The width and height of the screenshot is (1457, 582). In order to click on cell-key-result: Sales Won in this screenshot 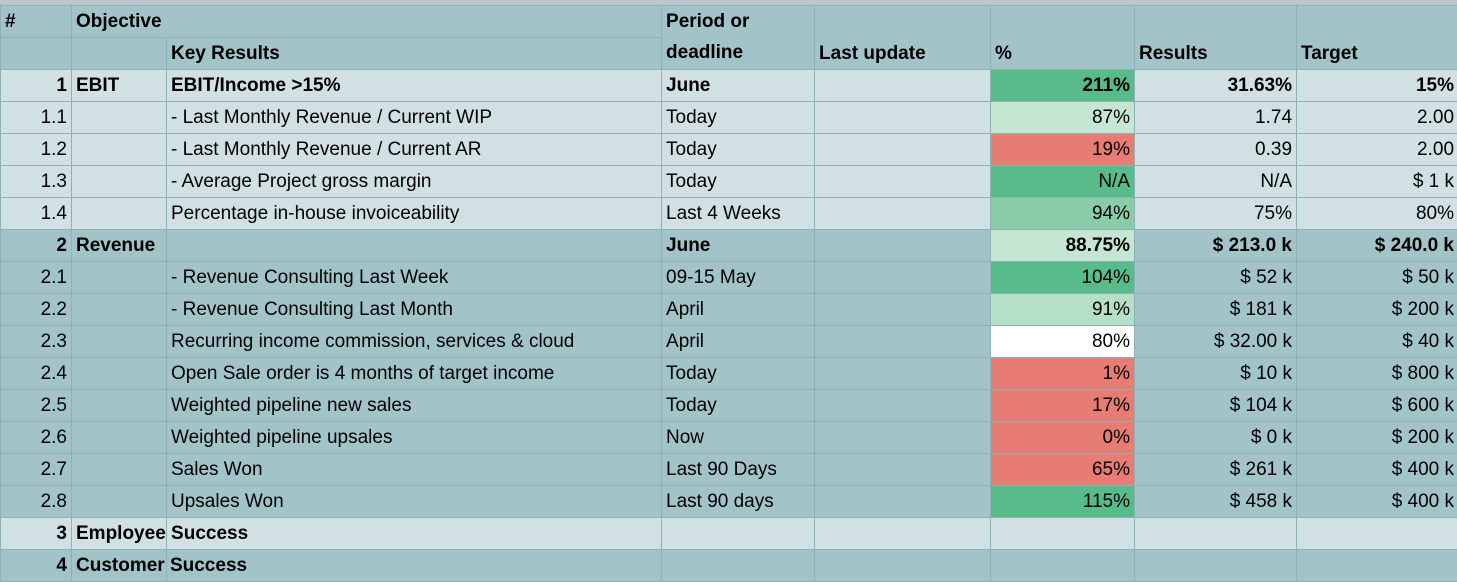, I will do `click(414, 470)`.